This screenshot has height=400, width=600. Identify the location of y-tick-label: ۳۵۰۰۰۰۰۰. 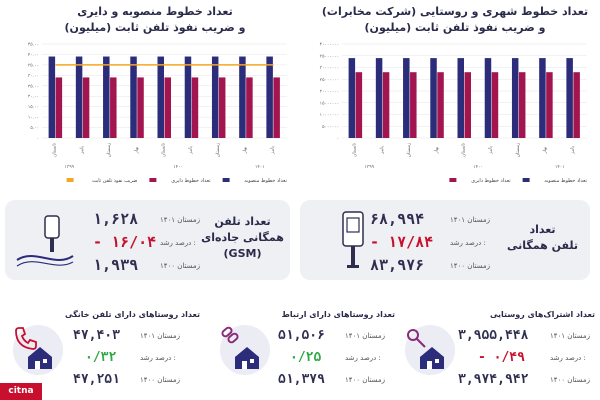
(329, 56).